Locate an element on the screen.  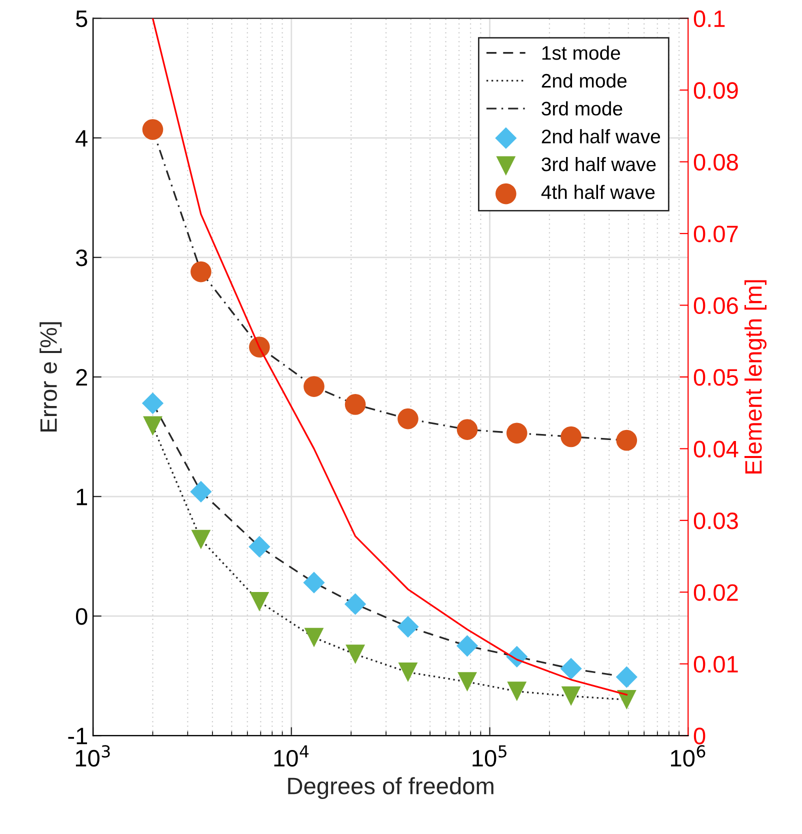
y2-tick-label: 0.08 is located at coordinates (716, 162).